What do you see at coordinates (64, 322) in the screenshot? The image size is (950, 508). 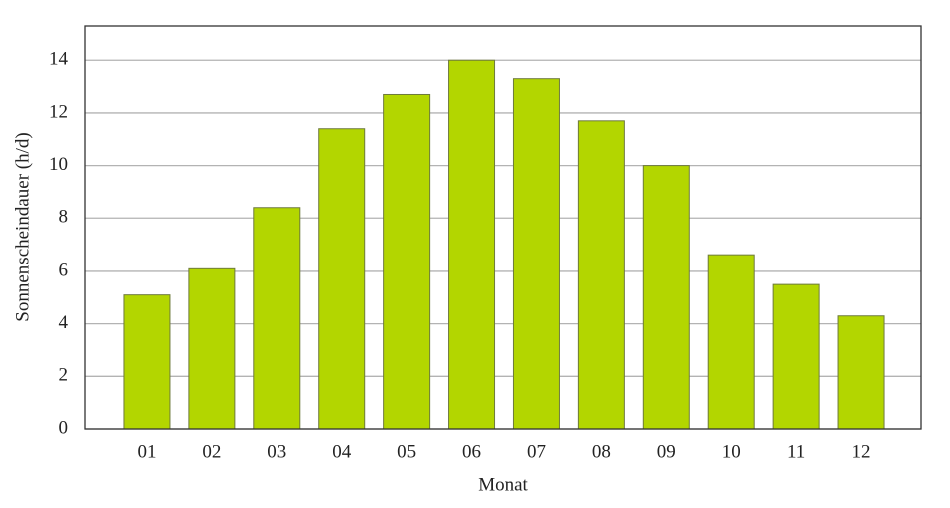 I see `y-tick-label: 4` at bounding box center [64, 322].